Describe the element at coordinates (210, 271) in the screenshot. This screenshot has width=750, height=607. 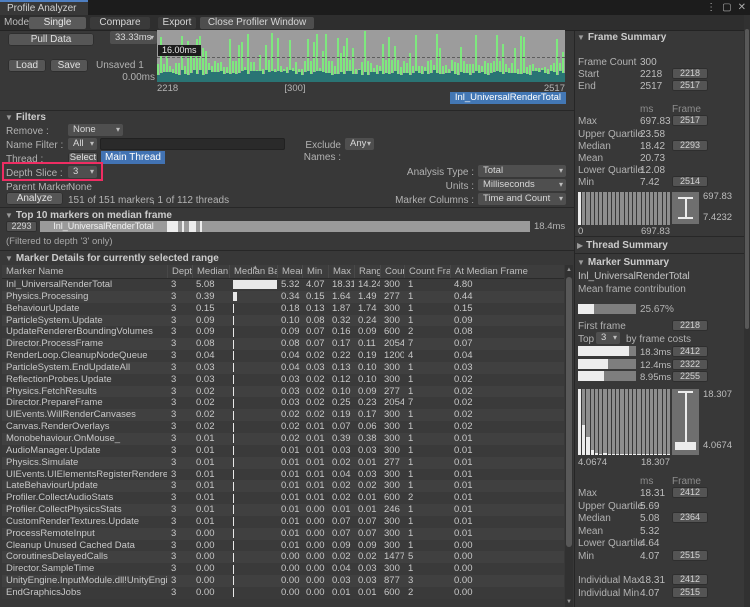
I see `column-header-median: Median` at that location.